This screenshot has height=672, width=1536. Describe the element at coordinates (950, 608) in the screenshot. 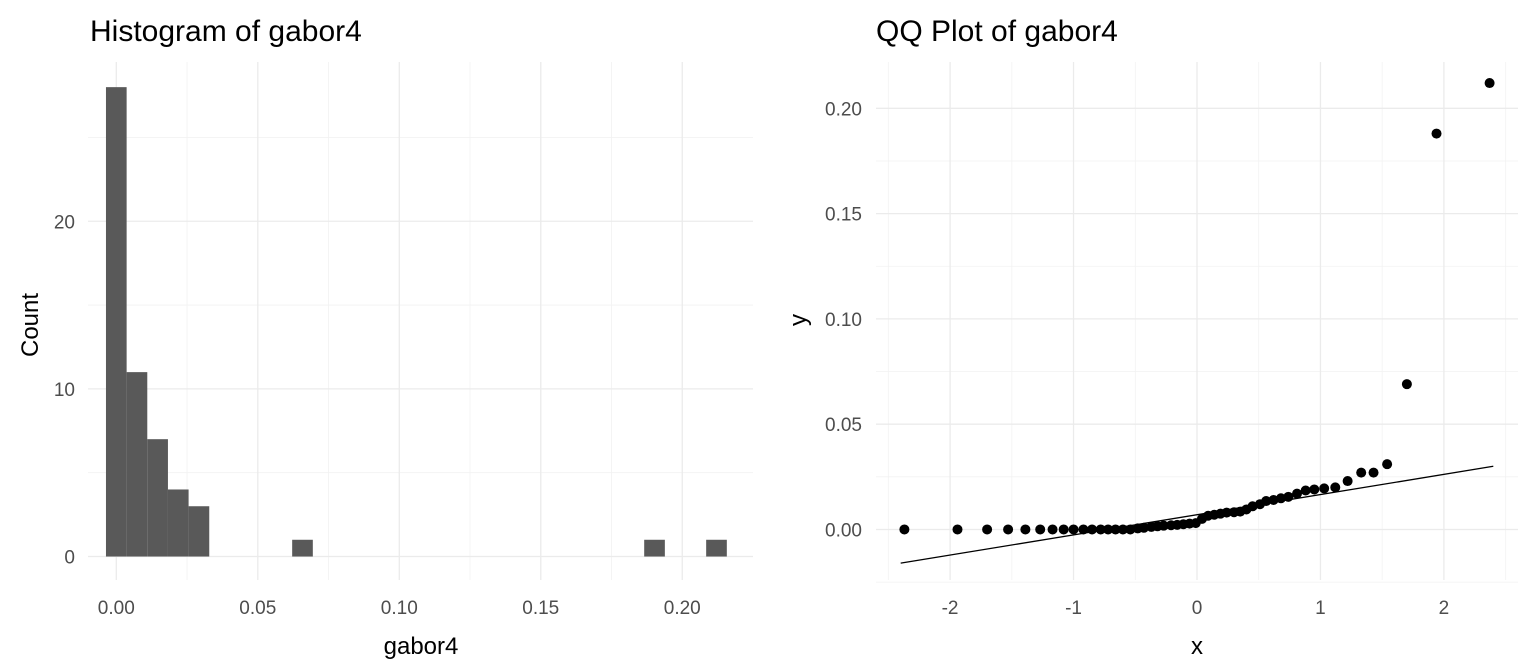

I see `qq-x-tick-label: -2` at that location.